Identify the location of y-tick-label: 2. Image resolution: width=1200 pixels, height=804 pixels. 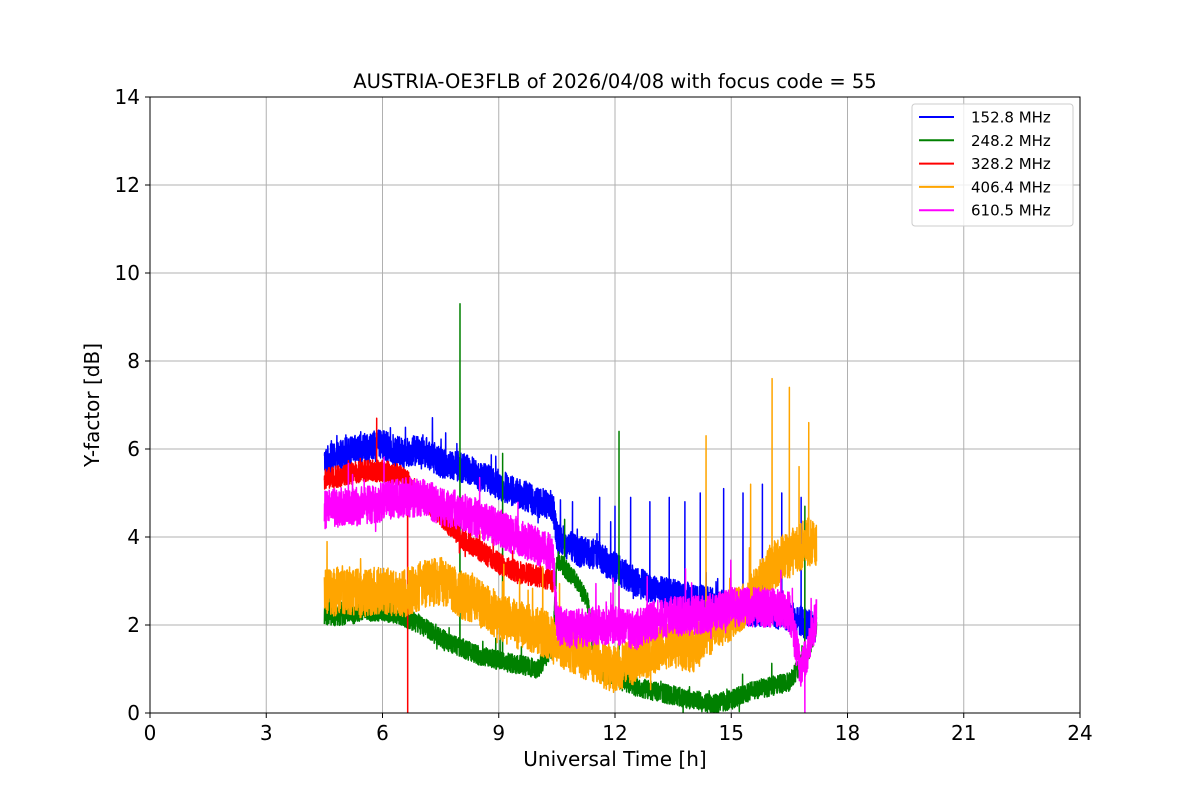
(133, 625).